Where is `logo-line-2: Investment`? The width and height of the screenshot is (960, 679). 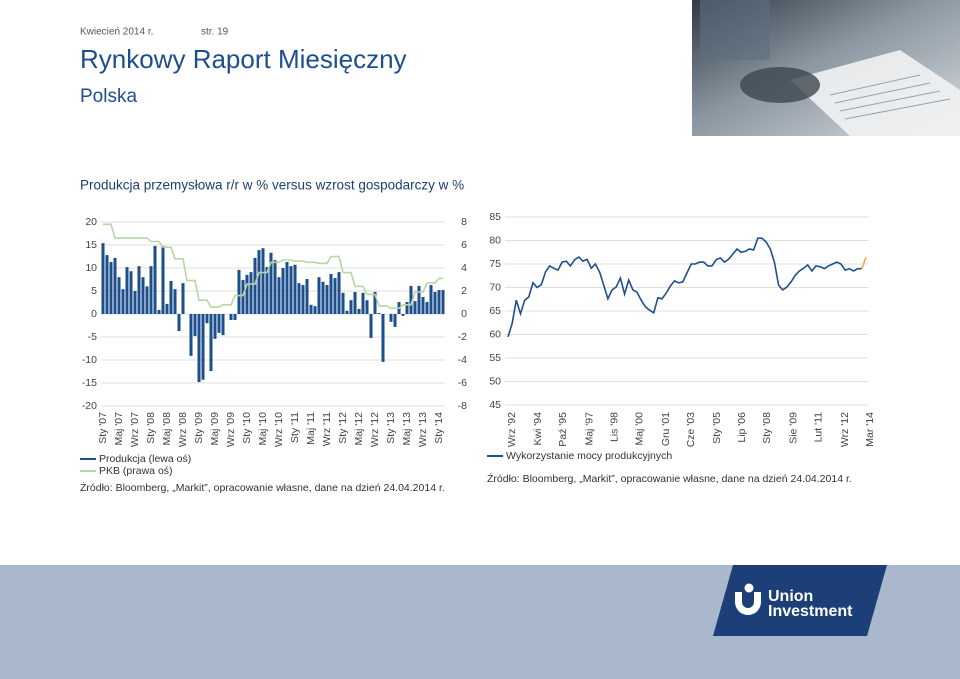
logo-line-2: Investment is located at coordinates (810, 611).